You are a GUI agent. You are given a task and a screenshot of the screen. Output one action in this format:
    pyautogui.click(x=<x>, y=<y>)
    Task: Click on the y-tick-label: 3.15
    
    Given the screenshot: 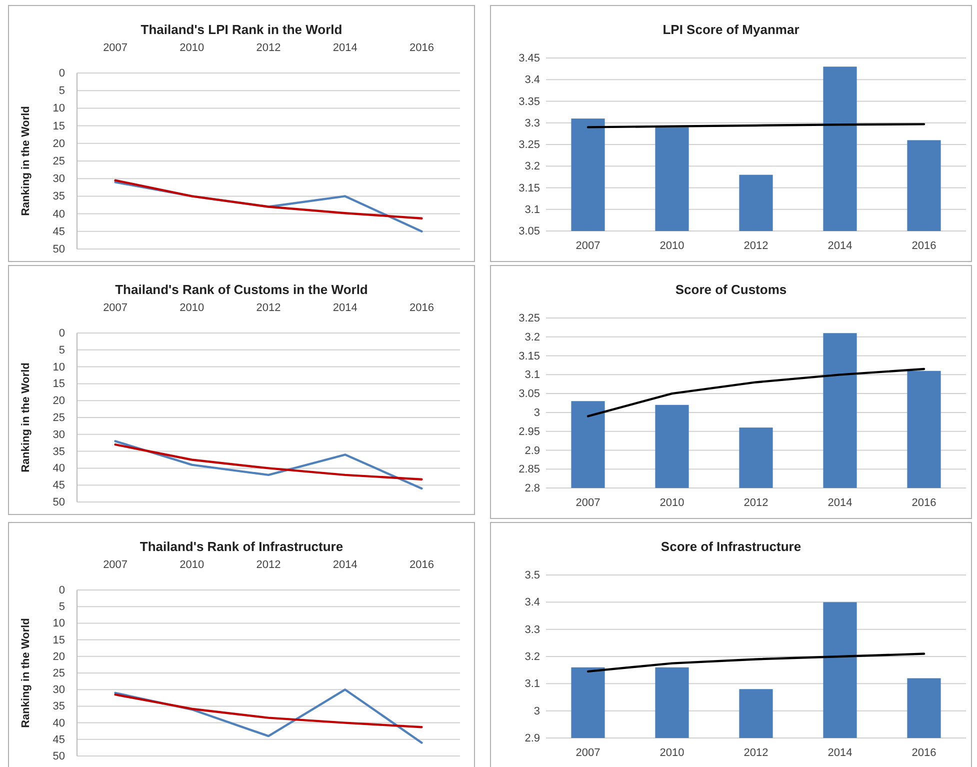 What is the action you would take?
    pyautogui.click(x=529, y=188)
    